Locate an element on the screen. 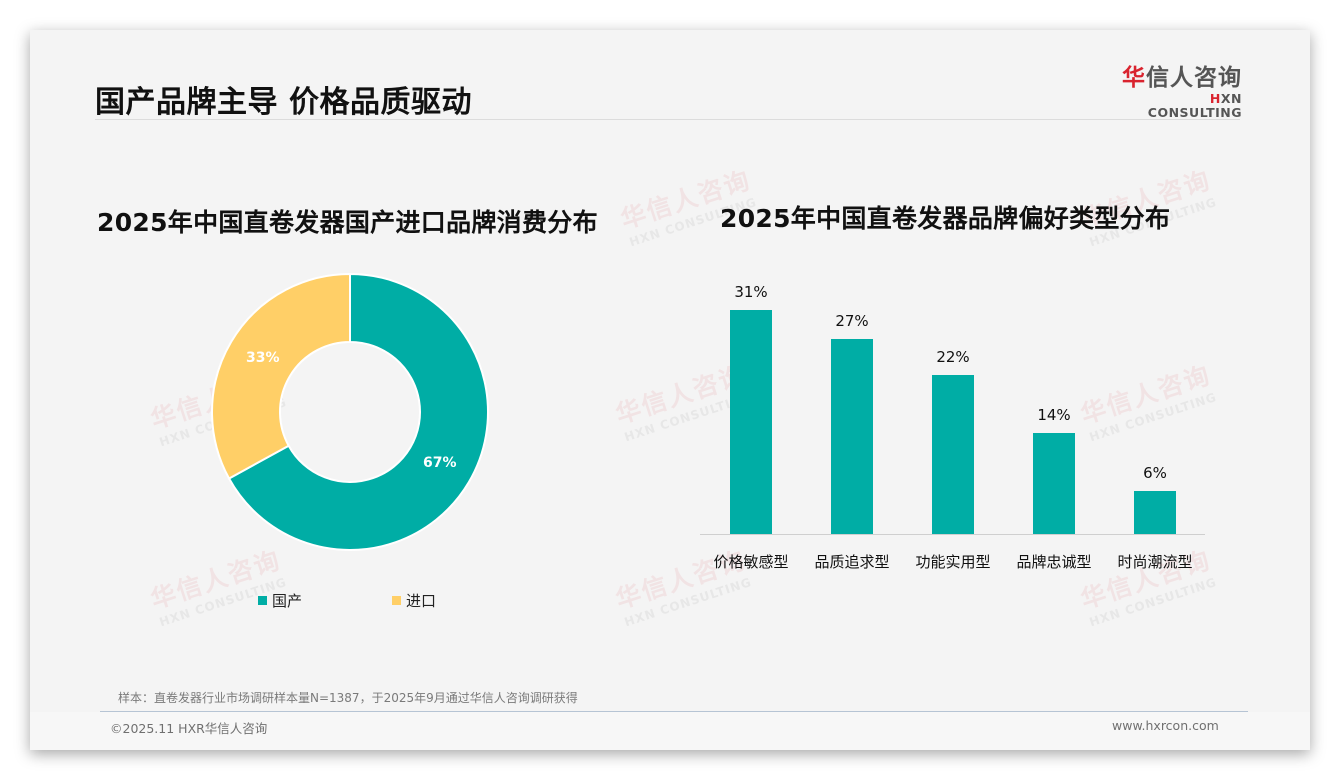 The image size is (1340, 780). bar-fashion-trend is located at coordinates (1155, 512).